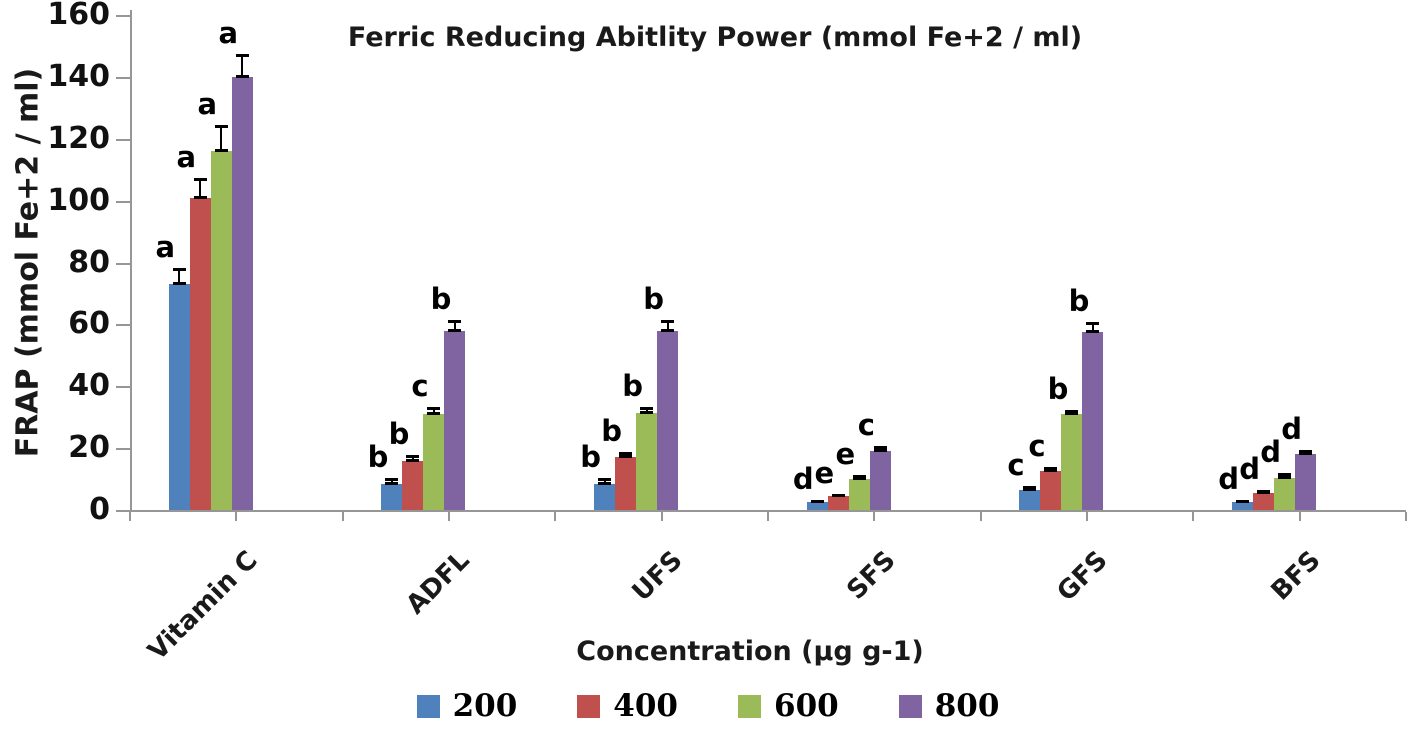 This screenshot has height=731, width=1416. Describe the element at coordinates (78, 200) in the screenshot. I see `y-tick-label: 100` at that location.